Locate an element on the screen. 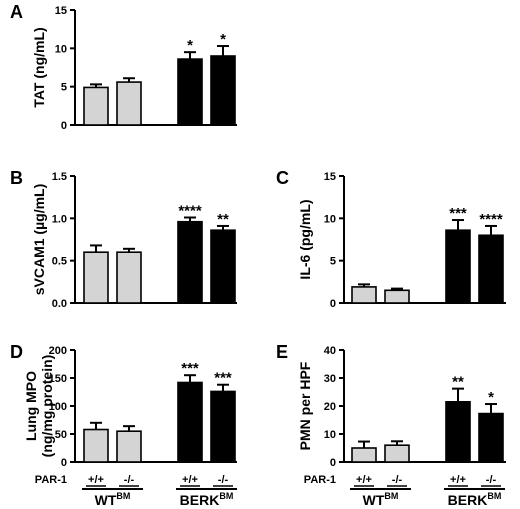 The width and height of the screenshot is (520, 509). panel-label: C is located at coordinates (282, 178).